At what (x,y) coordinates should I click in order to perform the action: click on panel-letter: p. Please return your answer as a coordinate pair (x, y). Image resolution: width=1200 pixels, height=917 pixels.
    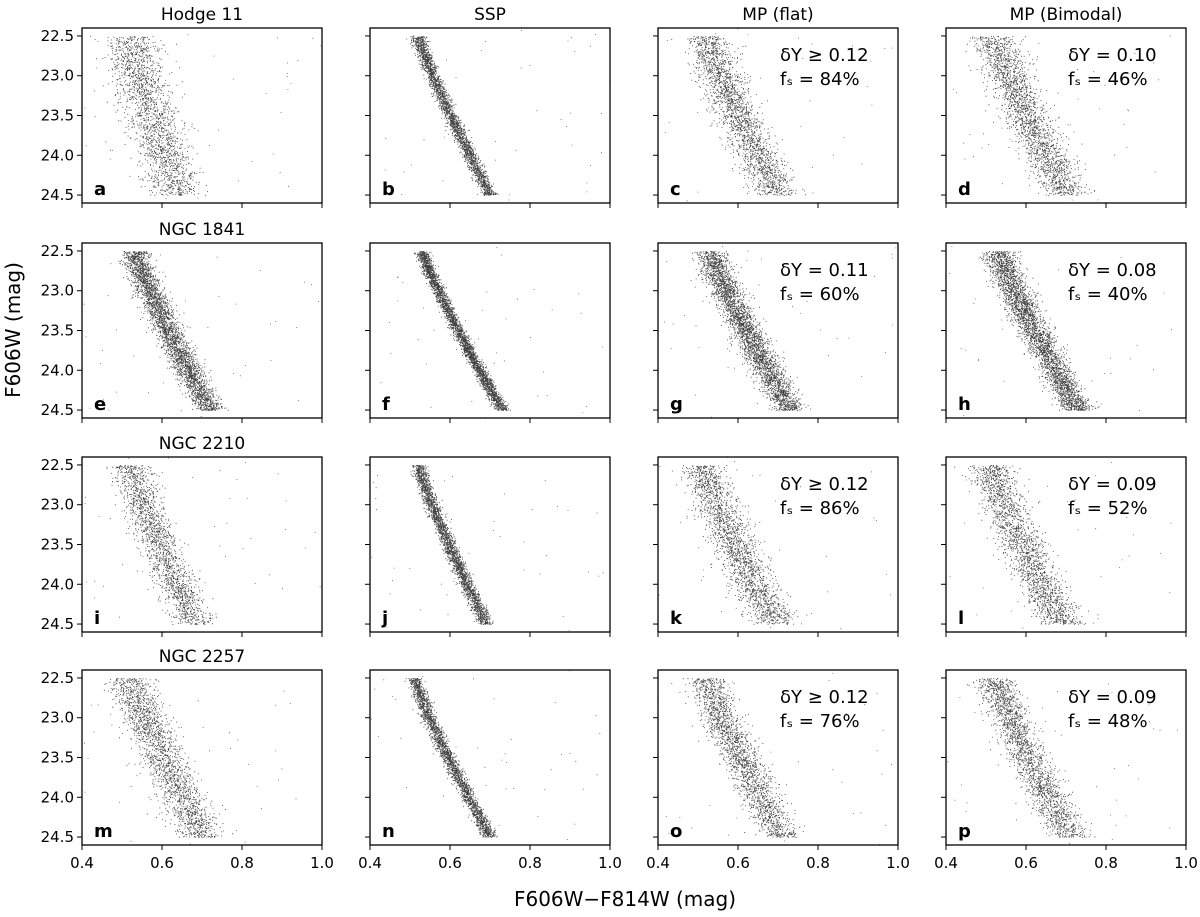
    Looking at the image, I should click on (964, 831).